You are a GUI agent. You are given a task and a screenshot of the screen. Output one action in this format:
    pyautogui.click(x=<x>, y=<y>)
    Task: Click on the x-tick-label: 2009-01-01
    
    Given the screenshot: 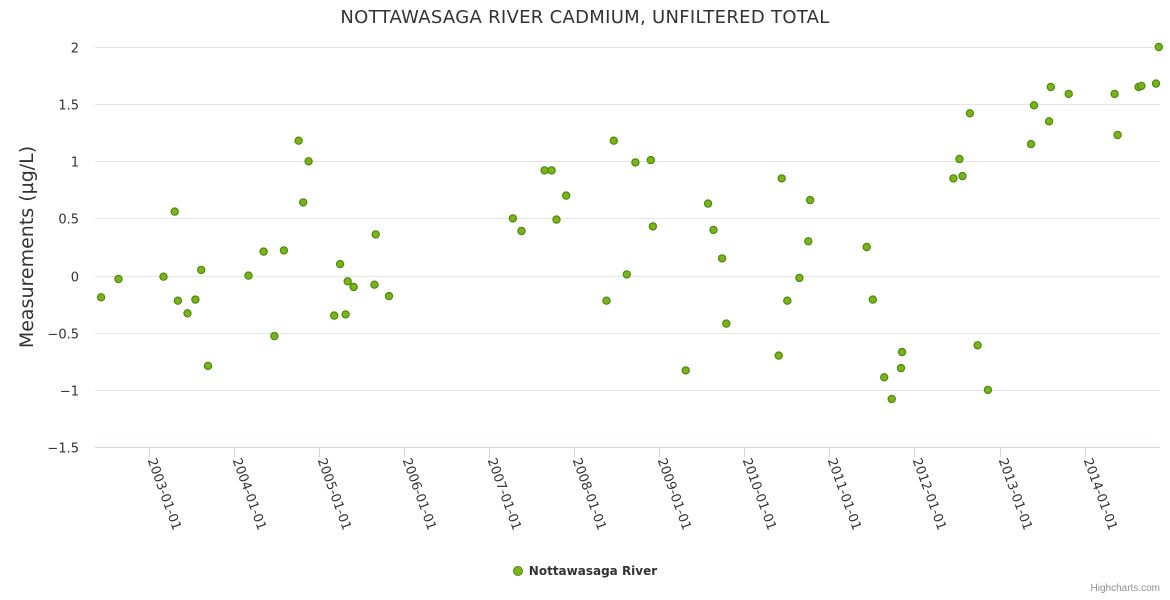 What is the action you would take?
    pyautogui.click(x=674, y=494)
    